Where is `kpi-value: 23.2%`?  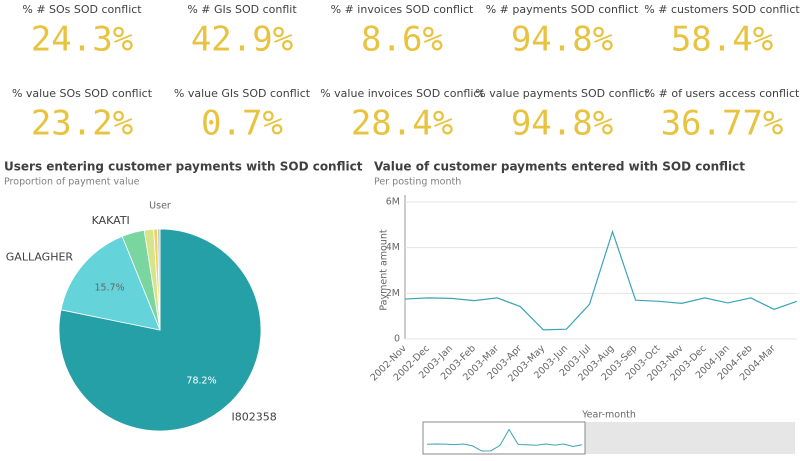 kpi-value: 23.2% is located at coordinates (82, 124).